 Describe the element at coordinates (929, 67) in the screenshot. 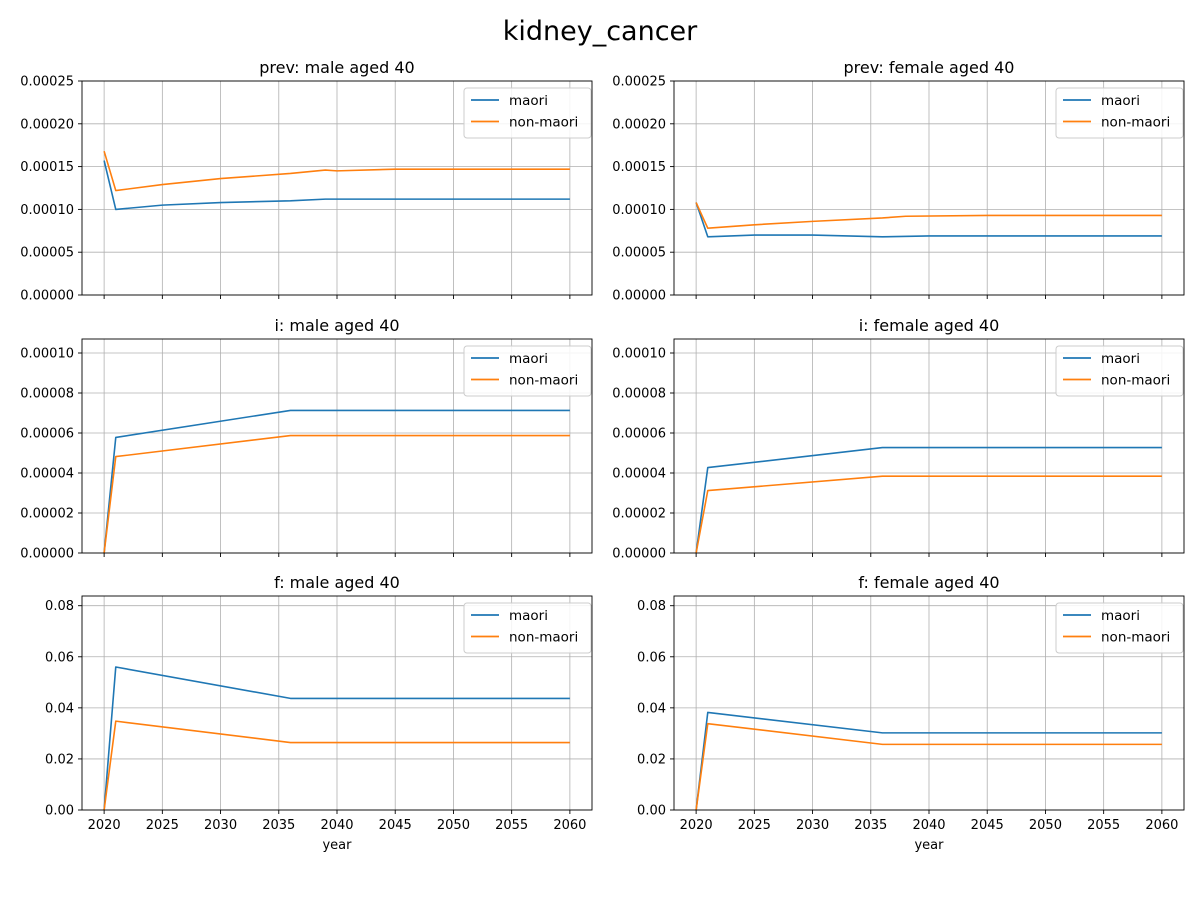

I see `panel-title: prev: female aged 40` at that location.